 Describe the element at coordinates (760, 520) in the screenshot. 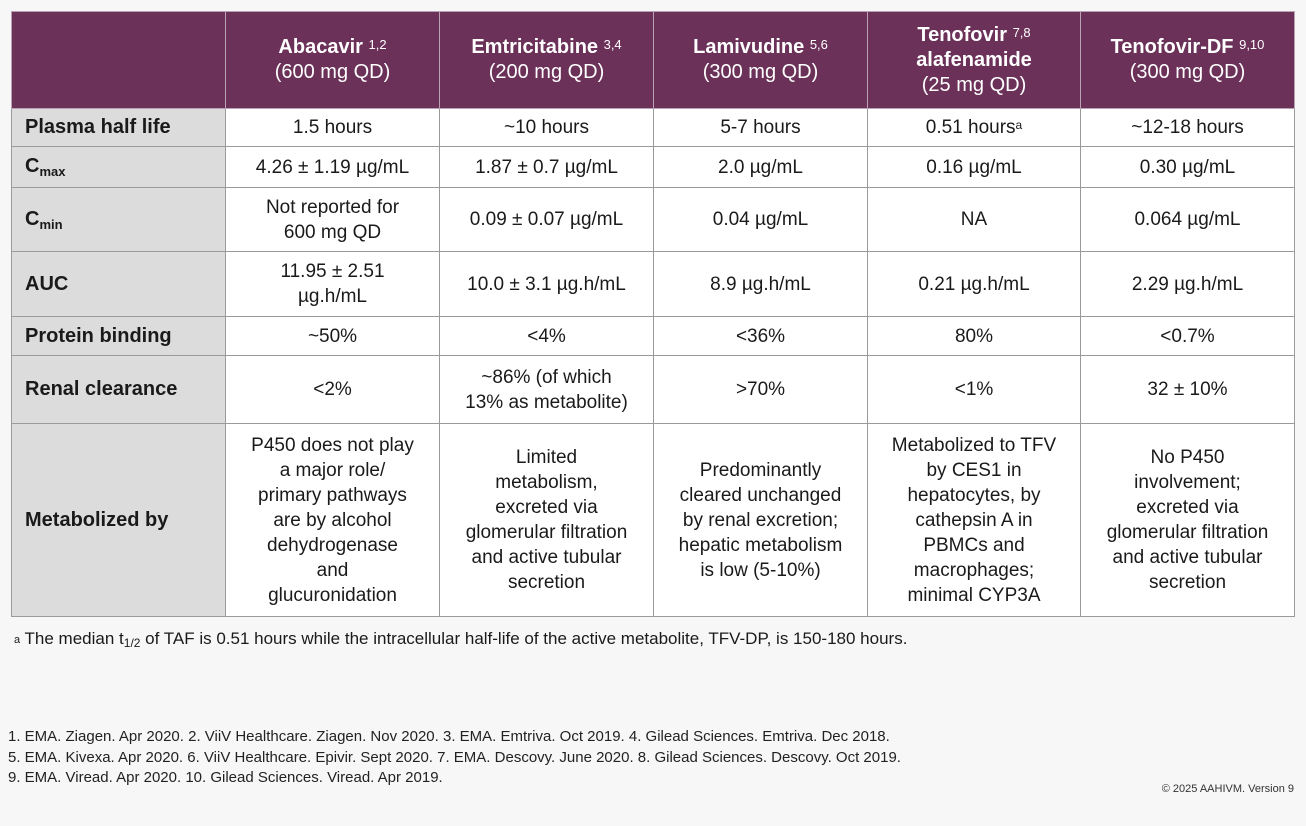

I see `cell-line: by renal excretion;` at that location.